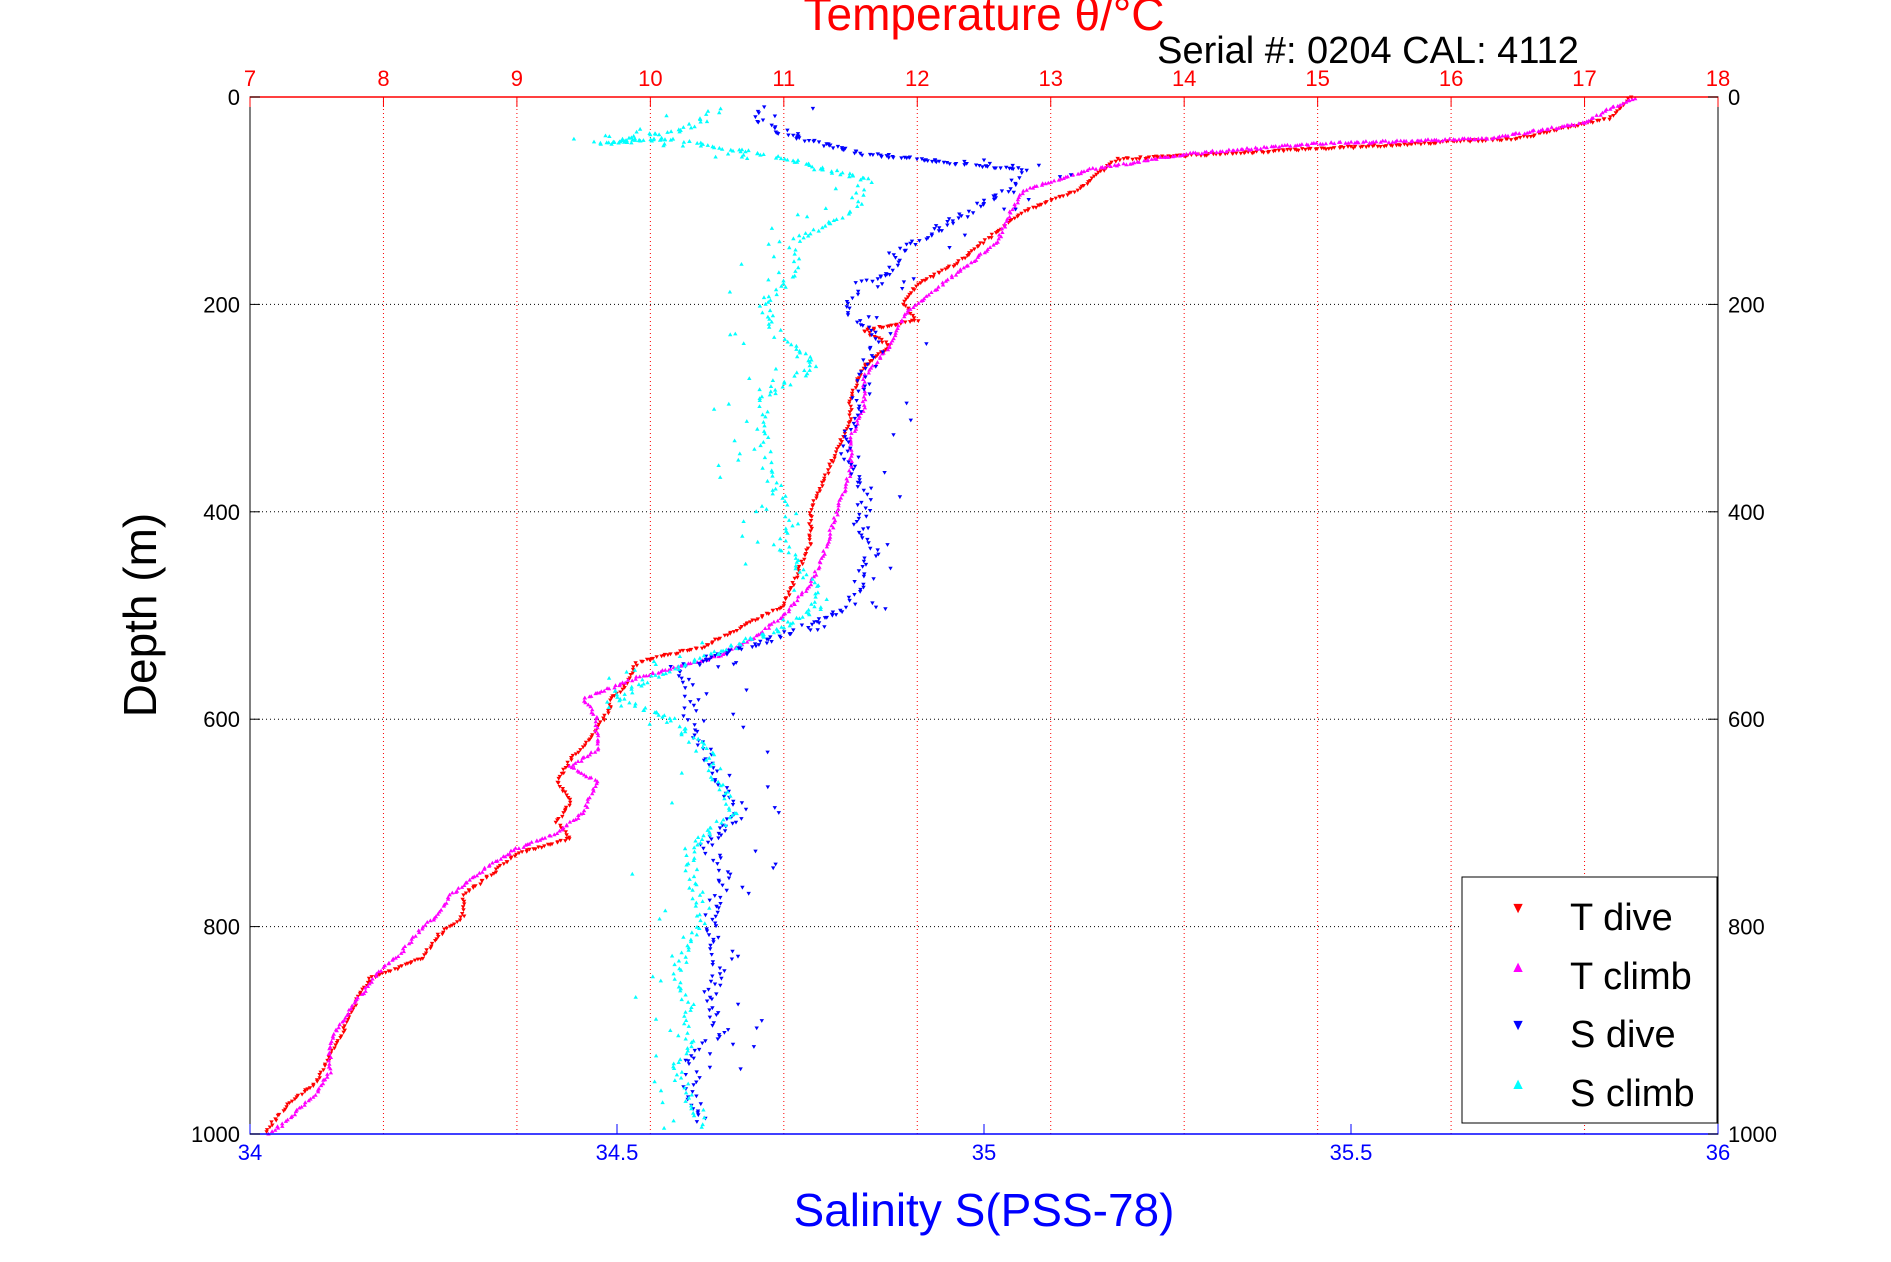 Image resolution: width=1891 pixels, height=1262 pixels. What do you see at coordinates (1518, 908) in the screenshot?
I see `legend-marker-t-dive: ▼` at bounding box center [1518, 908].